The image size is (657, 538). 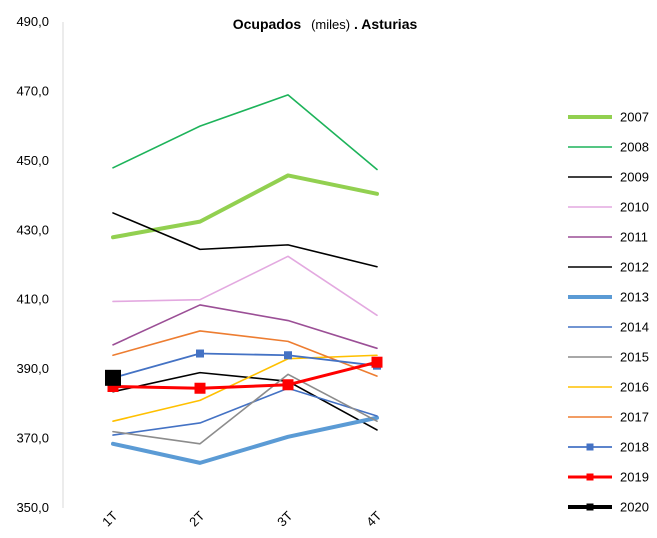 I want to click on series-2012, so click(x=245, y=401).